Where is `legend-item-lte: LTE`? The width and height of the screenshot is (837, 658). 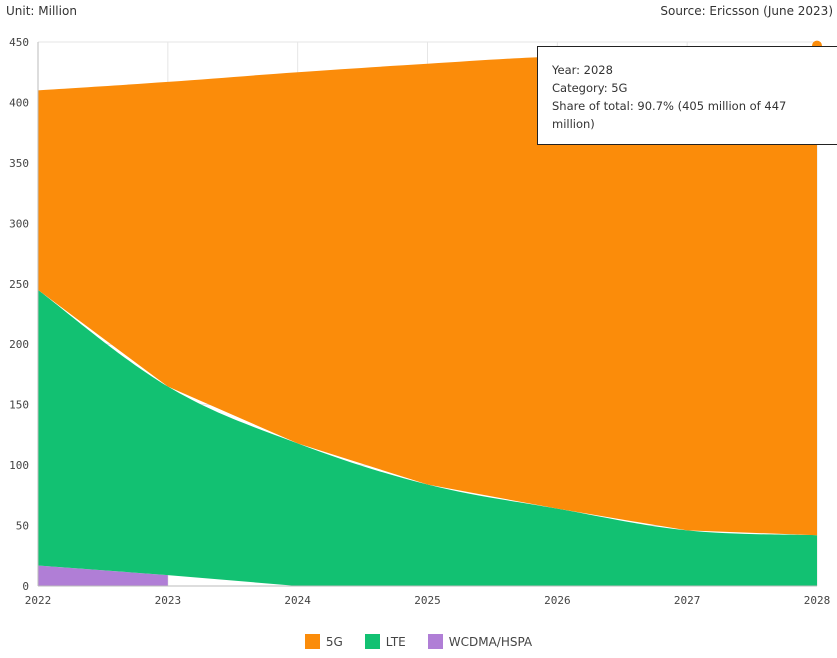 legend-item-lte: LTE is located at coordinates (385, 641).